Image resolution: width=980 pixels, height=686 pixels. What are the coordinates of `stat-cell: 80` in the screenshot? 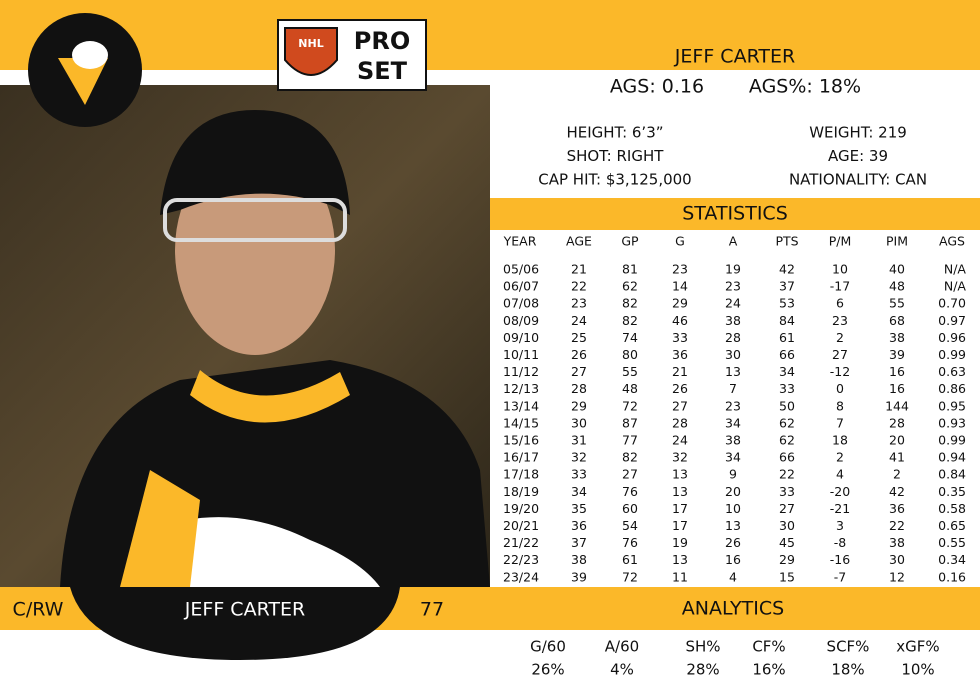 It's located at (630, 354).